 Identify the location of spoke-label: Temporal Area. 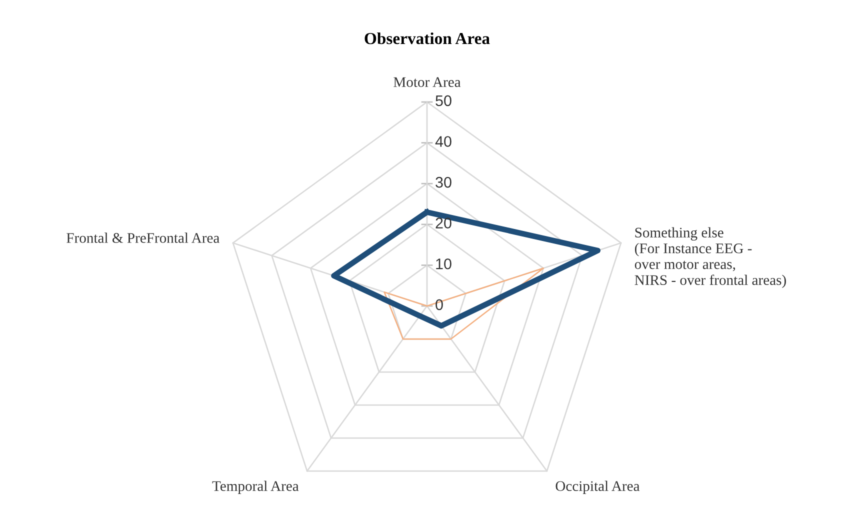
(255, 487).